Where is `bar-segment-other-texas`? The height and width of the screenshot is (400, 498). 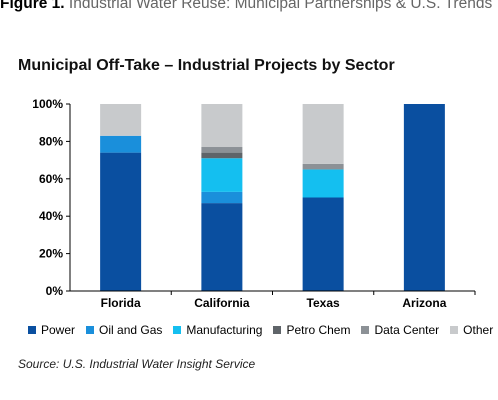
bar-segment-other-texas is located at coordinates (323, 134).